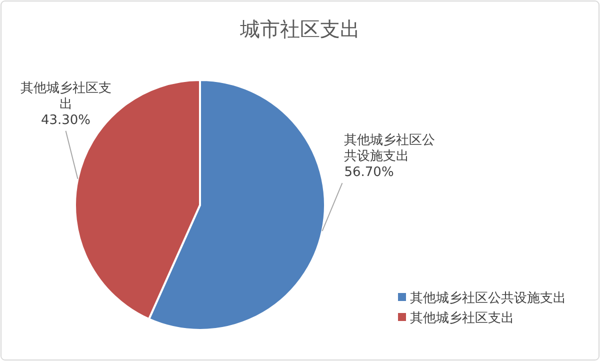 This screenshot has width=600, height=361. What do you see at coordinates (369, 173) in the screenshot?
I see `data-label: 56.70%` at bounding box center [369, 173].